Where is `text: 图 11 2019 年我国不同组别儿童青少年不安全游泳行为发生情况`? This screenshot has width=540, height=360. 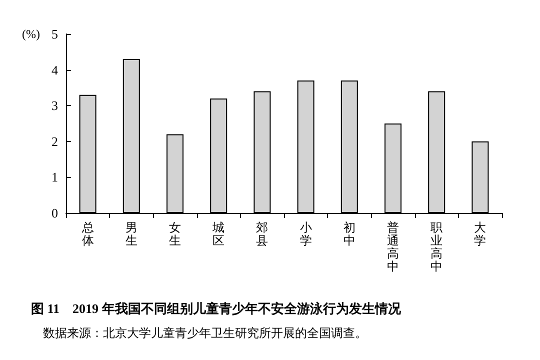
text: 图 11 2019 年我国不同组别儿童青少年不安全游泳行为发生情况 is located at coordinates (216, 308).